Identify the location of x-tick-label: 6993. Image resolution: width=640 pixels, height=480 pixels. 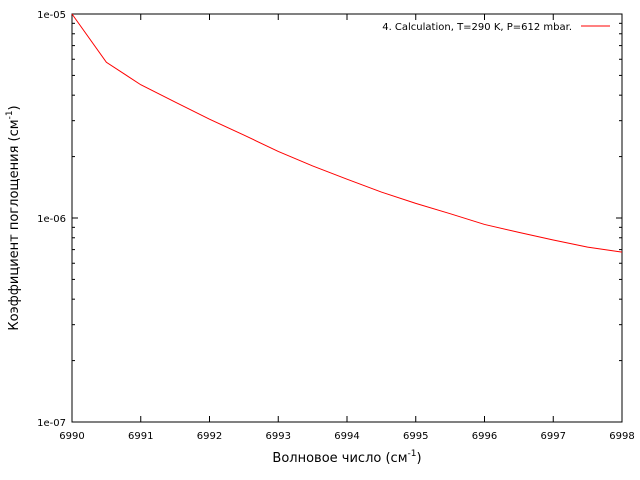
(278, 436).